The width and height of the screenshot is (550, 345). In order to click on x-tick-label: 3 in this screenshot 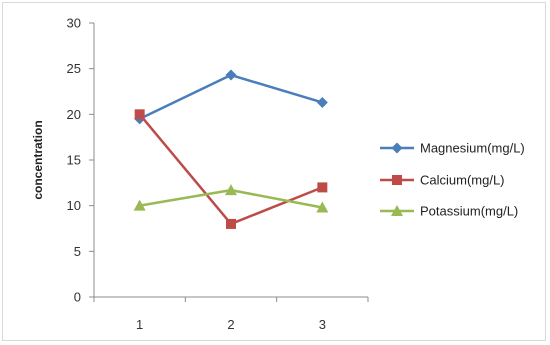, I will do `click(322, 324)`.